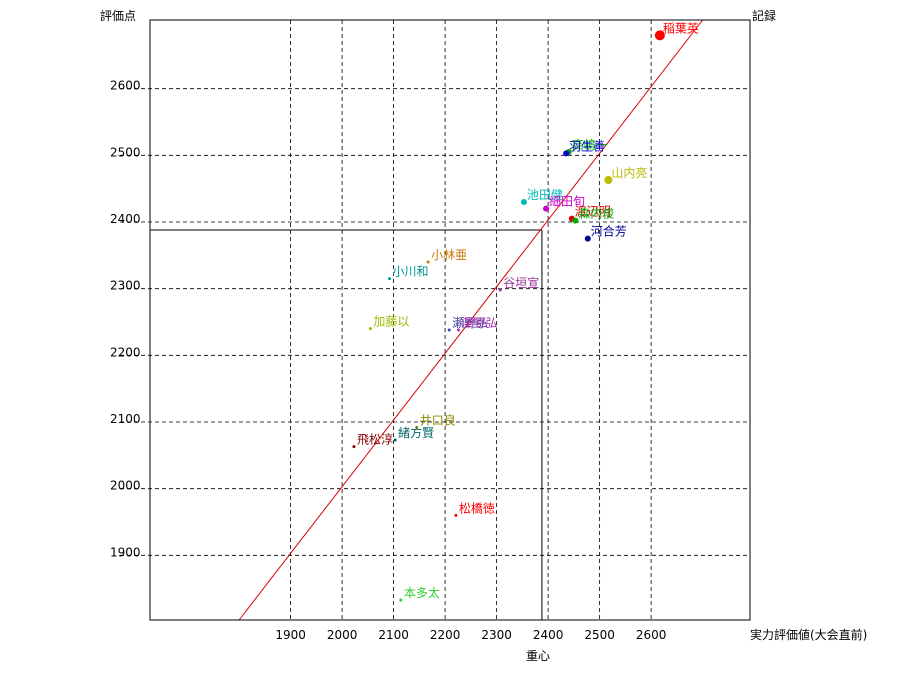  What do you see at coordinates (477, 507) in the screenshot?
I see `point-label: 松橋徳` at bounding box center [477, 507].